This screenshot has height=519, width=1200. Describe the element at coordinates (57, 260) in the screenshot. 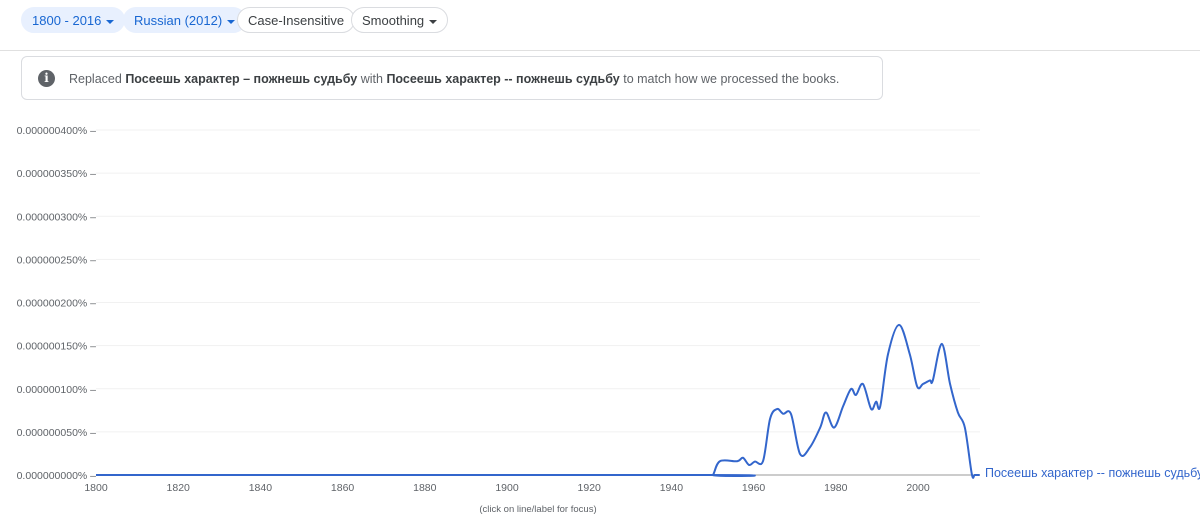

I see `y-tick-label: 0.000000250% –` at that location.